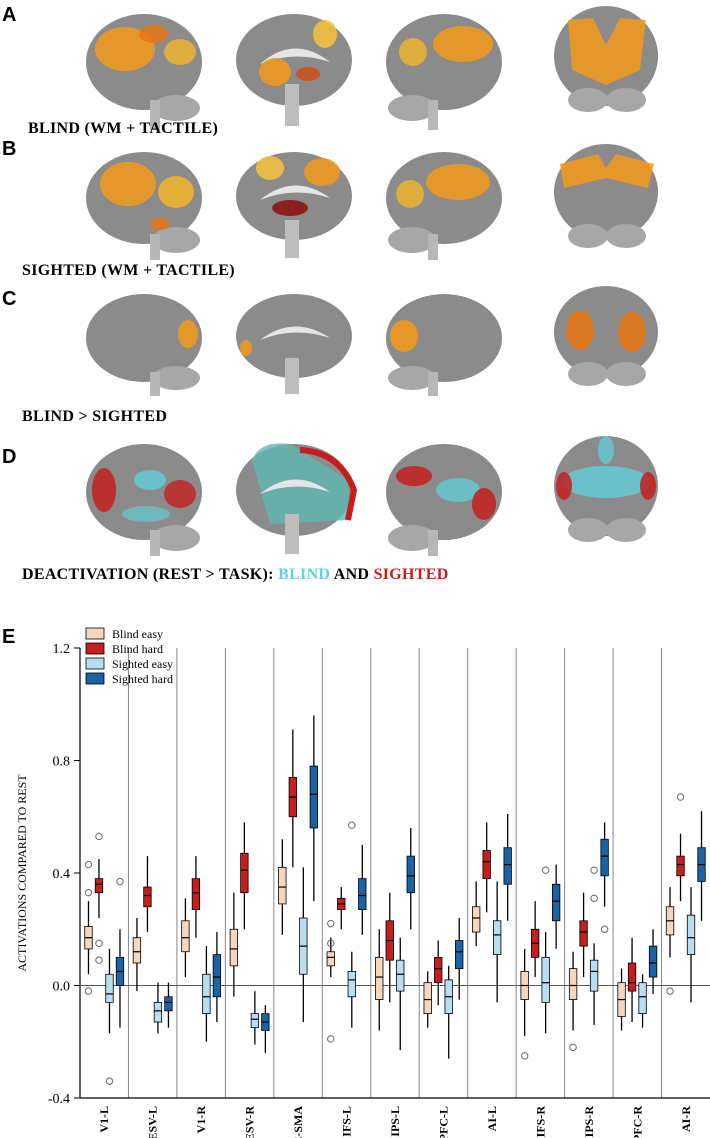  Describe the element at coordinates (142, 664) in the screenshot. I see `legend-label: Sighted easy` at that location.